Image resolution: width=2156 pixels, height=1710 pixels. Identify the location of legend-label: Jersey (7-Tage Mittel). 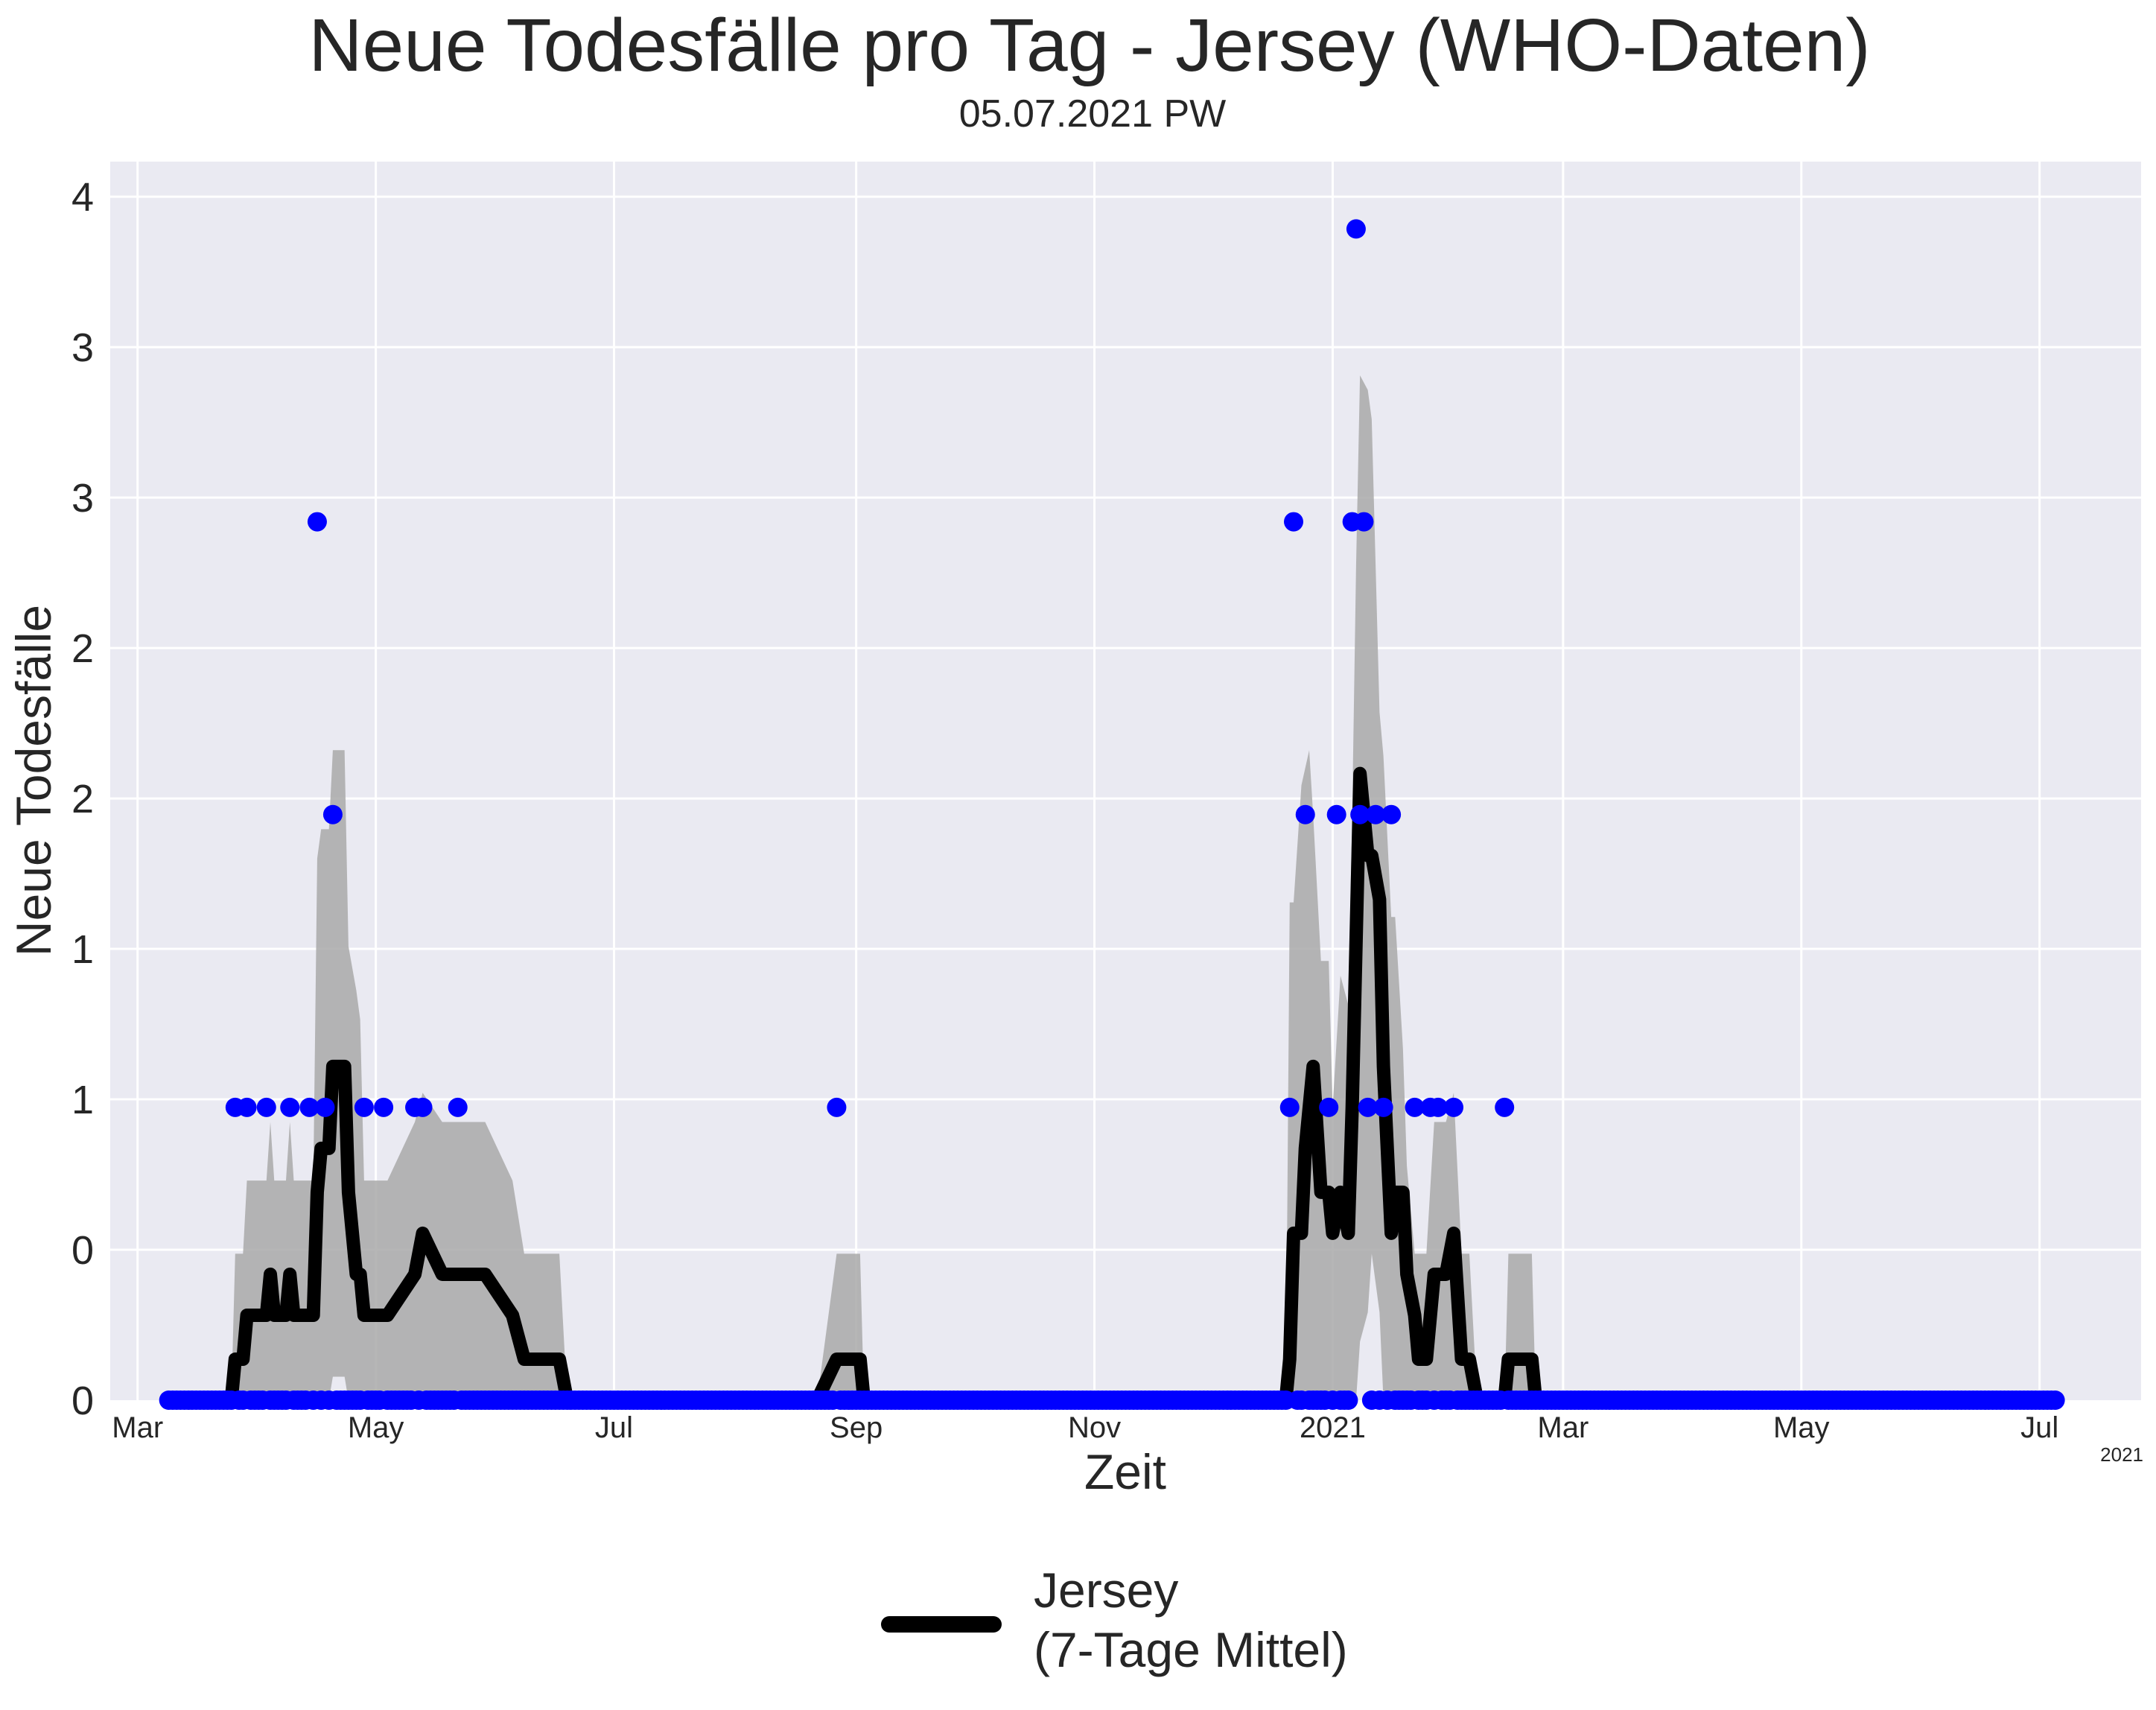
(1191, 1620).